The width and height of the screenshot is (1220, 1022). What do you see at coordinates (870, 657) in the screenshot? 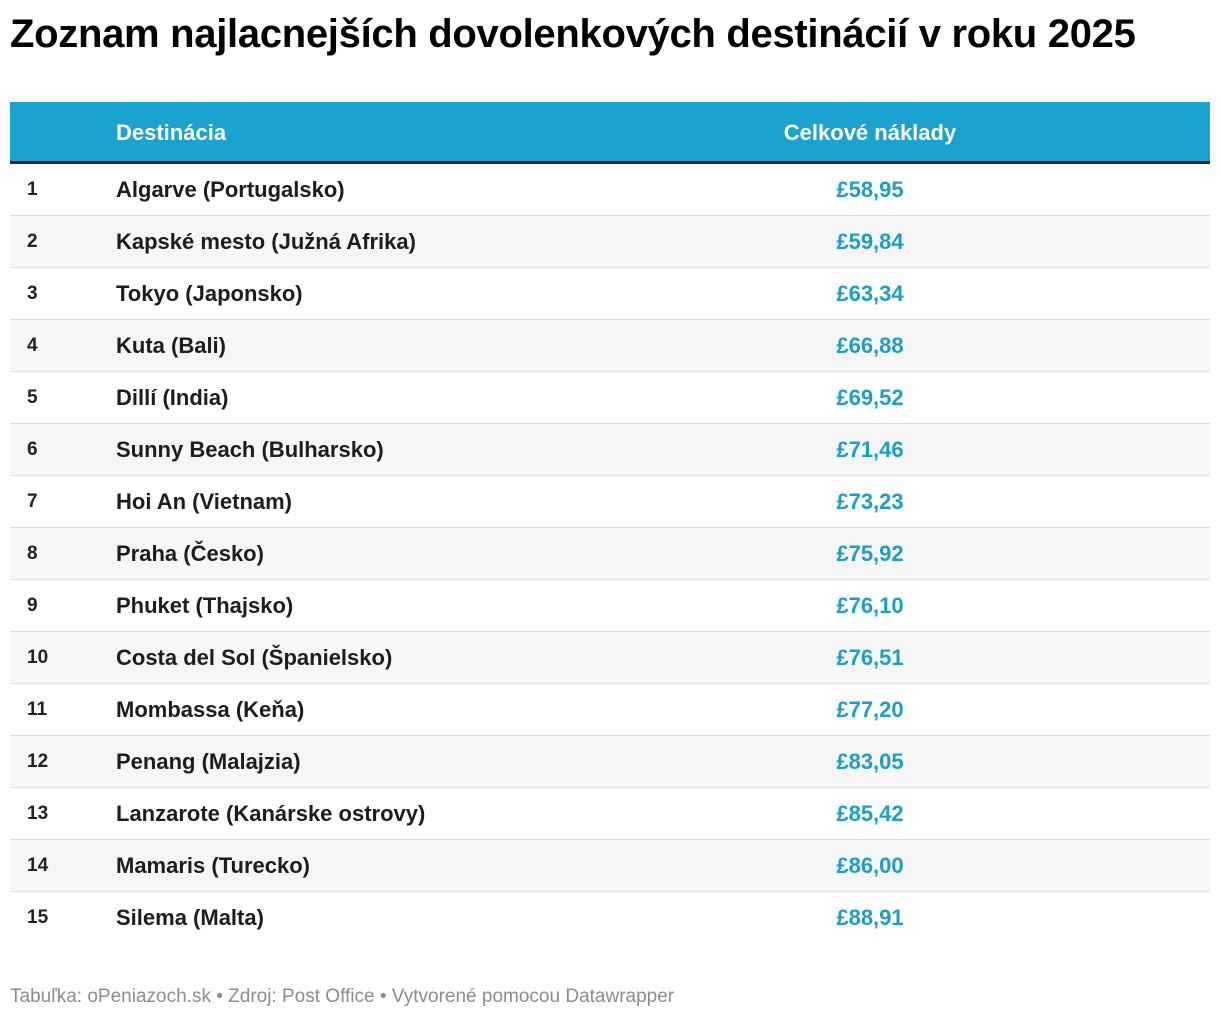
I see `total-cost-cell: £76,51` at bounding box center [870, 657].